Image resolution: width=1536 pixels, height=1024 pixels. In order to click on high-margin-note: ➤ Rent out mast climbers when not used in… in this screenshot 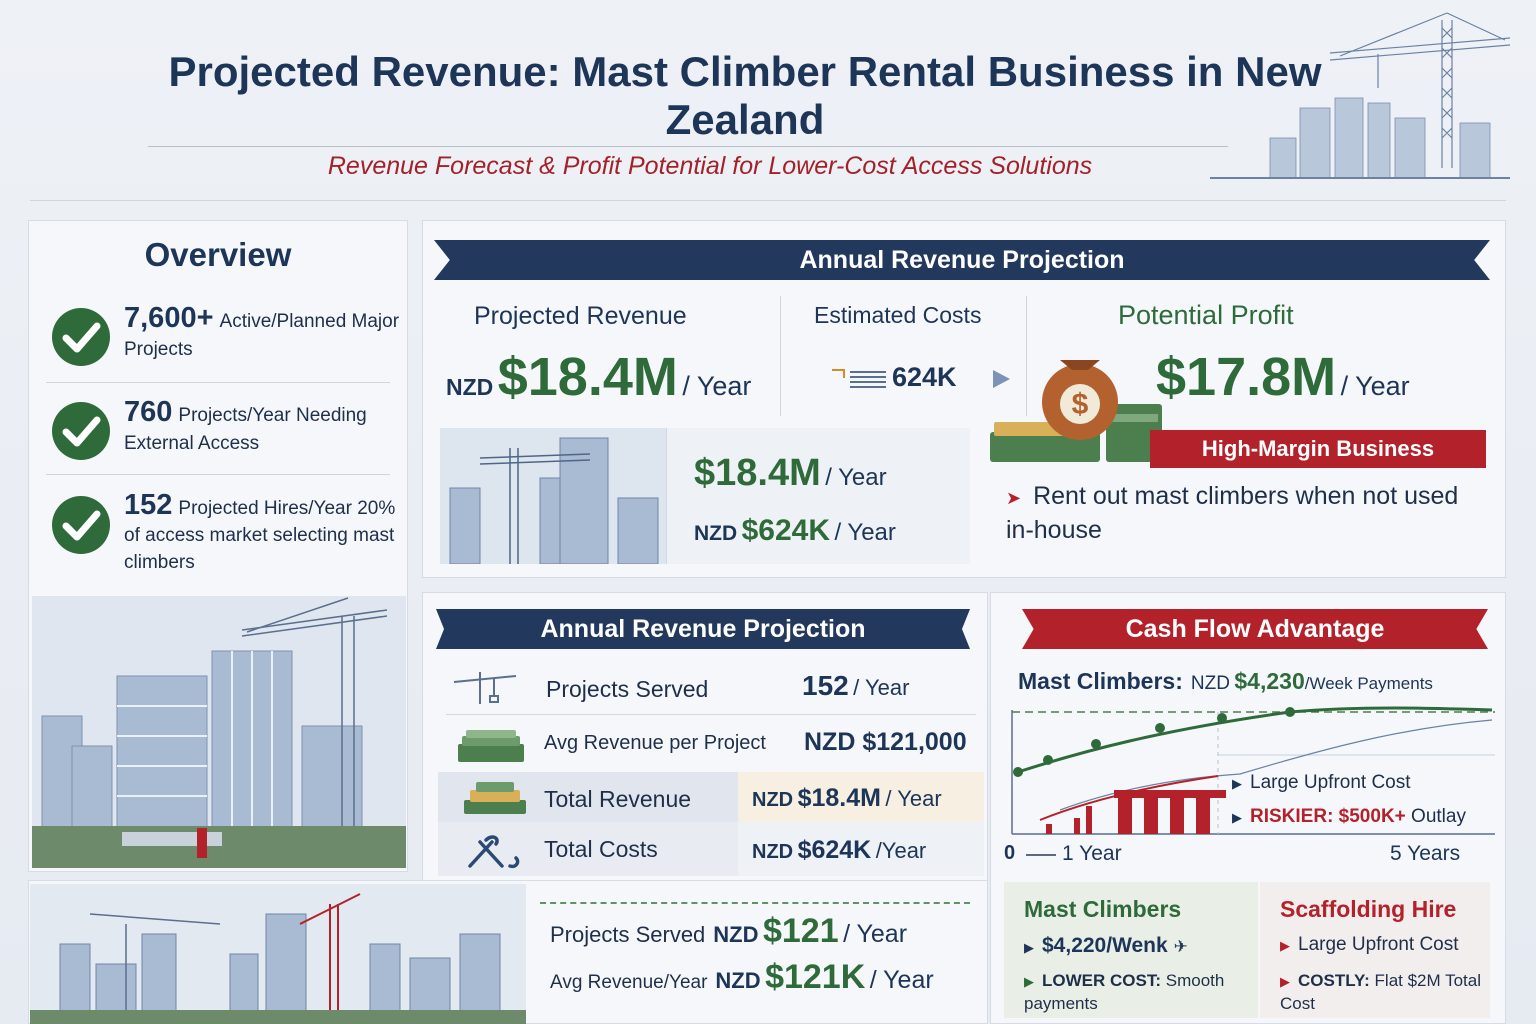, I will do `click(1241, 513)`.